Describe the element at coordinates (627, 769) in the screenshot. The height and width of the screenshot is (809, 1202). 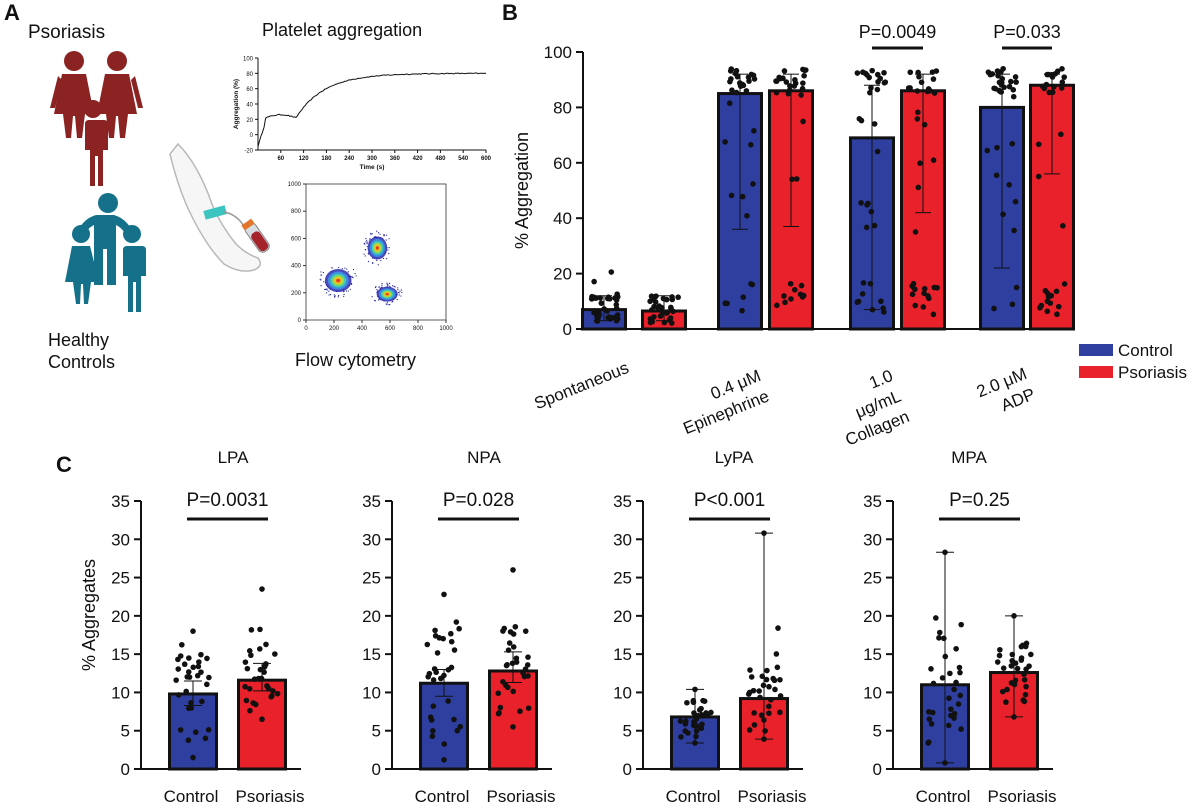
I see `c-y-tick-label: 0` at that location.